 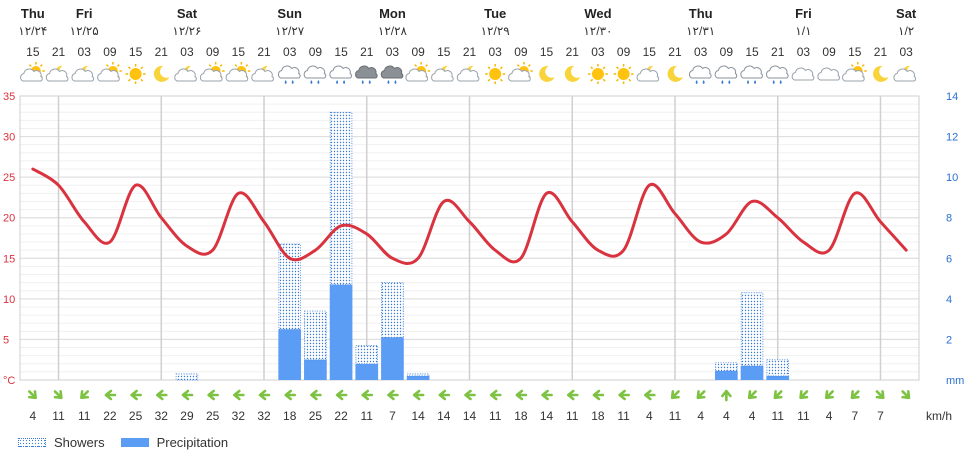 I want to click on day-date: ۱۲/۲۵, so click(x=84, y=31).